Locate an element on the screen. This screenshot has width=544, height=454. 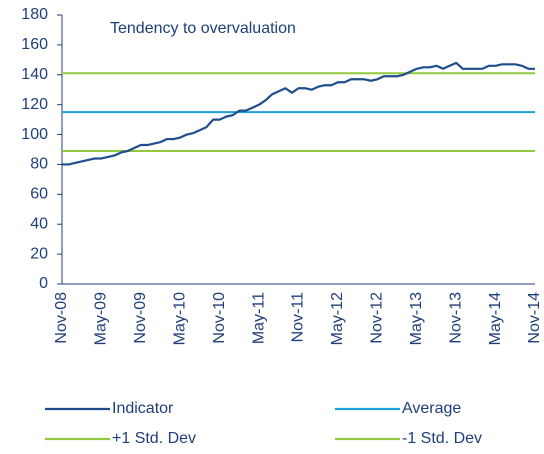
x-tick-label: May-14 is located at coordinates (495, 318).